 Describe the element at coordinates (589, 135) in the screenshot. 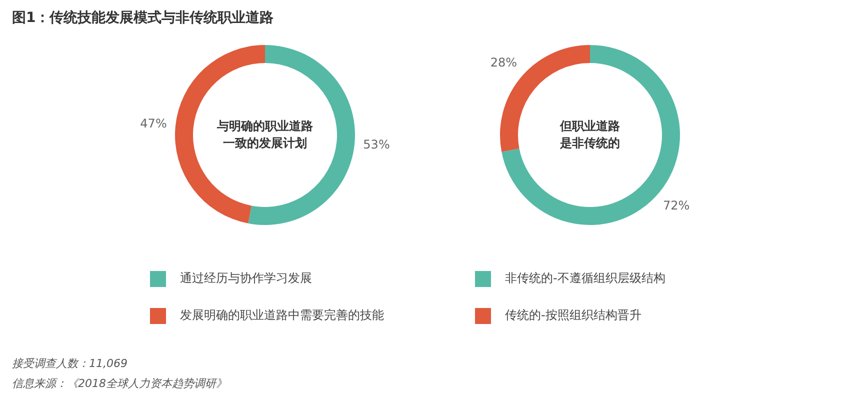

I see `text: 但职业道路是非传统的` at that location.